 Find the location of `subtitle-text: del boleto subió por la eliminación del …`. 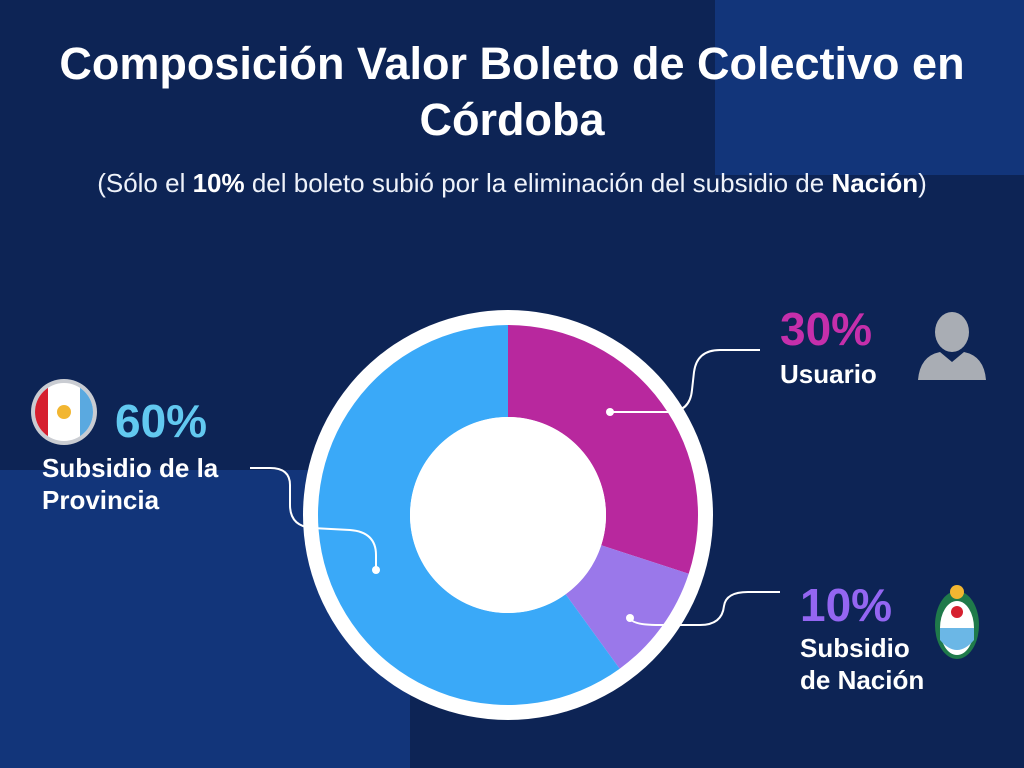

subtitle-text: del boleto subió por la eliminación del … is located at coordinates (538, 183).